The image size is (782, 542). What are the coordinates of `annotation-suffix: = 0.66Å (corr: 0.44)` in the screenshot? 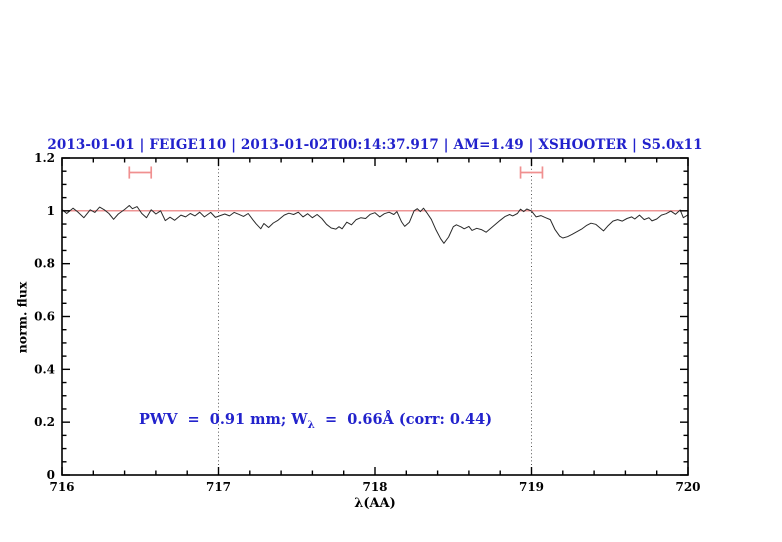 It's located at (403, 419).